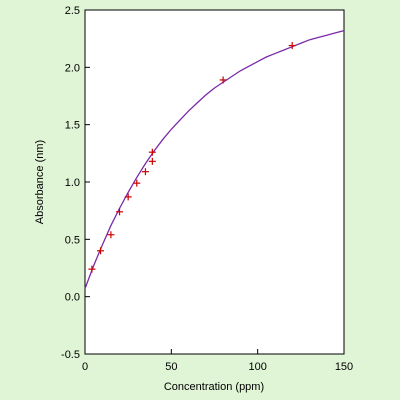  What do you see at coordinates (217, 361) in the screenshot?
I see `x-axis-ticks: 0 50 100 150` at bounding box center [217, 361].